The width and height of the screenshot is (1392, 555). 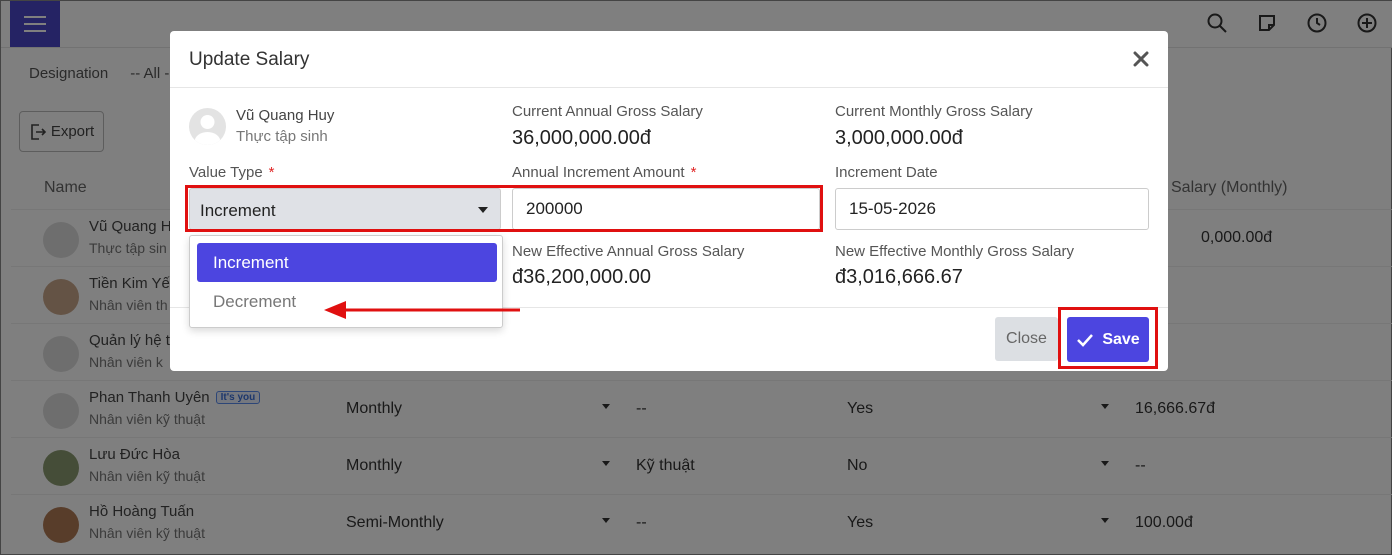 What do you see at coordinates (899, 277) in the screenshot?
I see `new-monthly-value: đ3,016,666.67` at bounding box center [899, 277].